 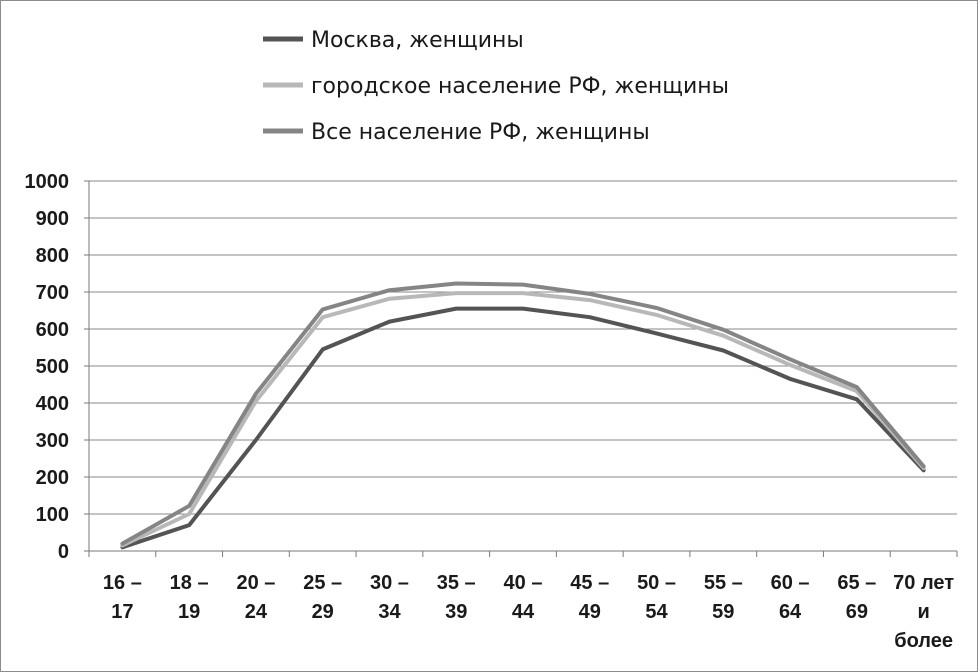 I want to click on y-tick-label: 1000, so click(x=47, y=182).